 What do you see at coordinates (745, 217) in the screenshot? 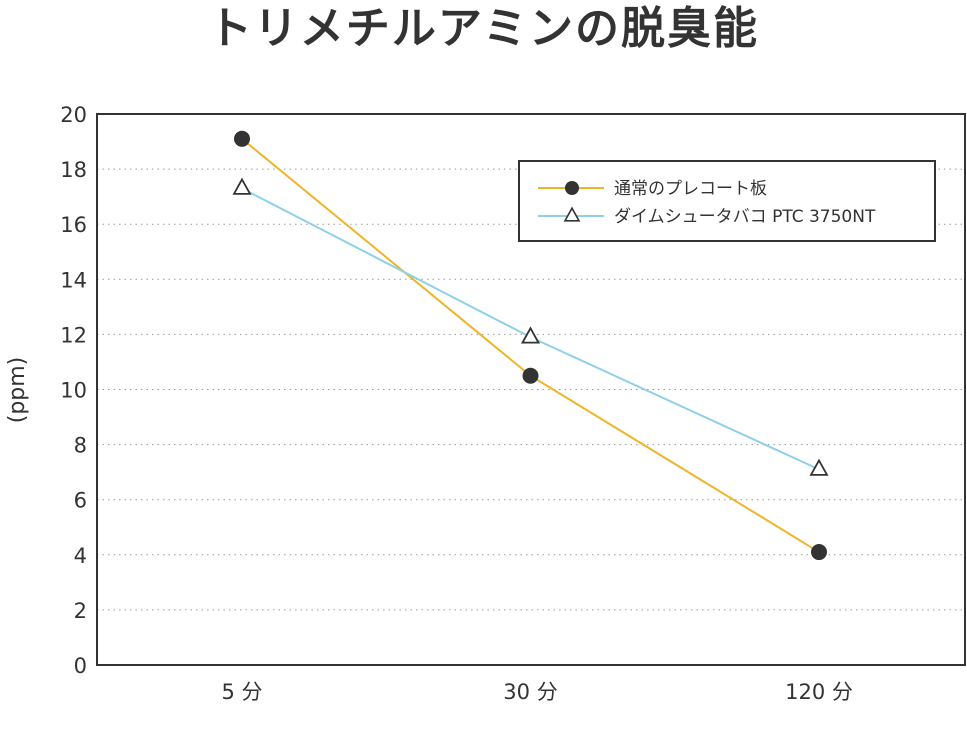
I see `legend-label: ダイムシュータバコ PTC 3750NT` at bounding box center [745, 217].